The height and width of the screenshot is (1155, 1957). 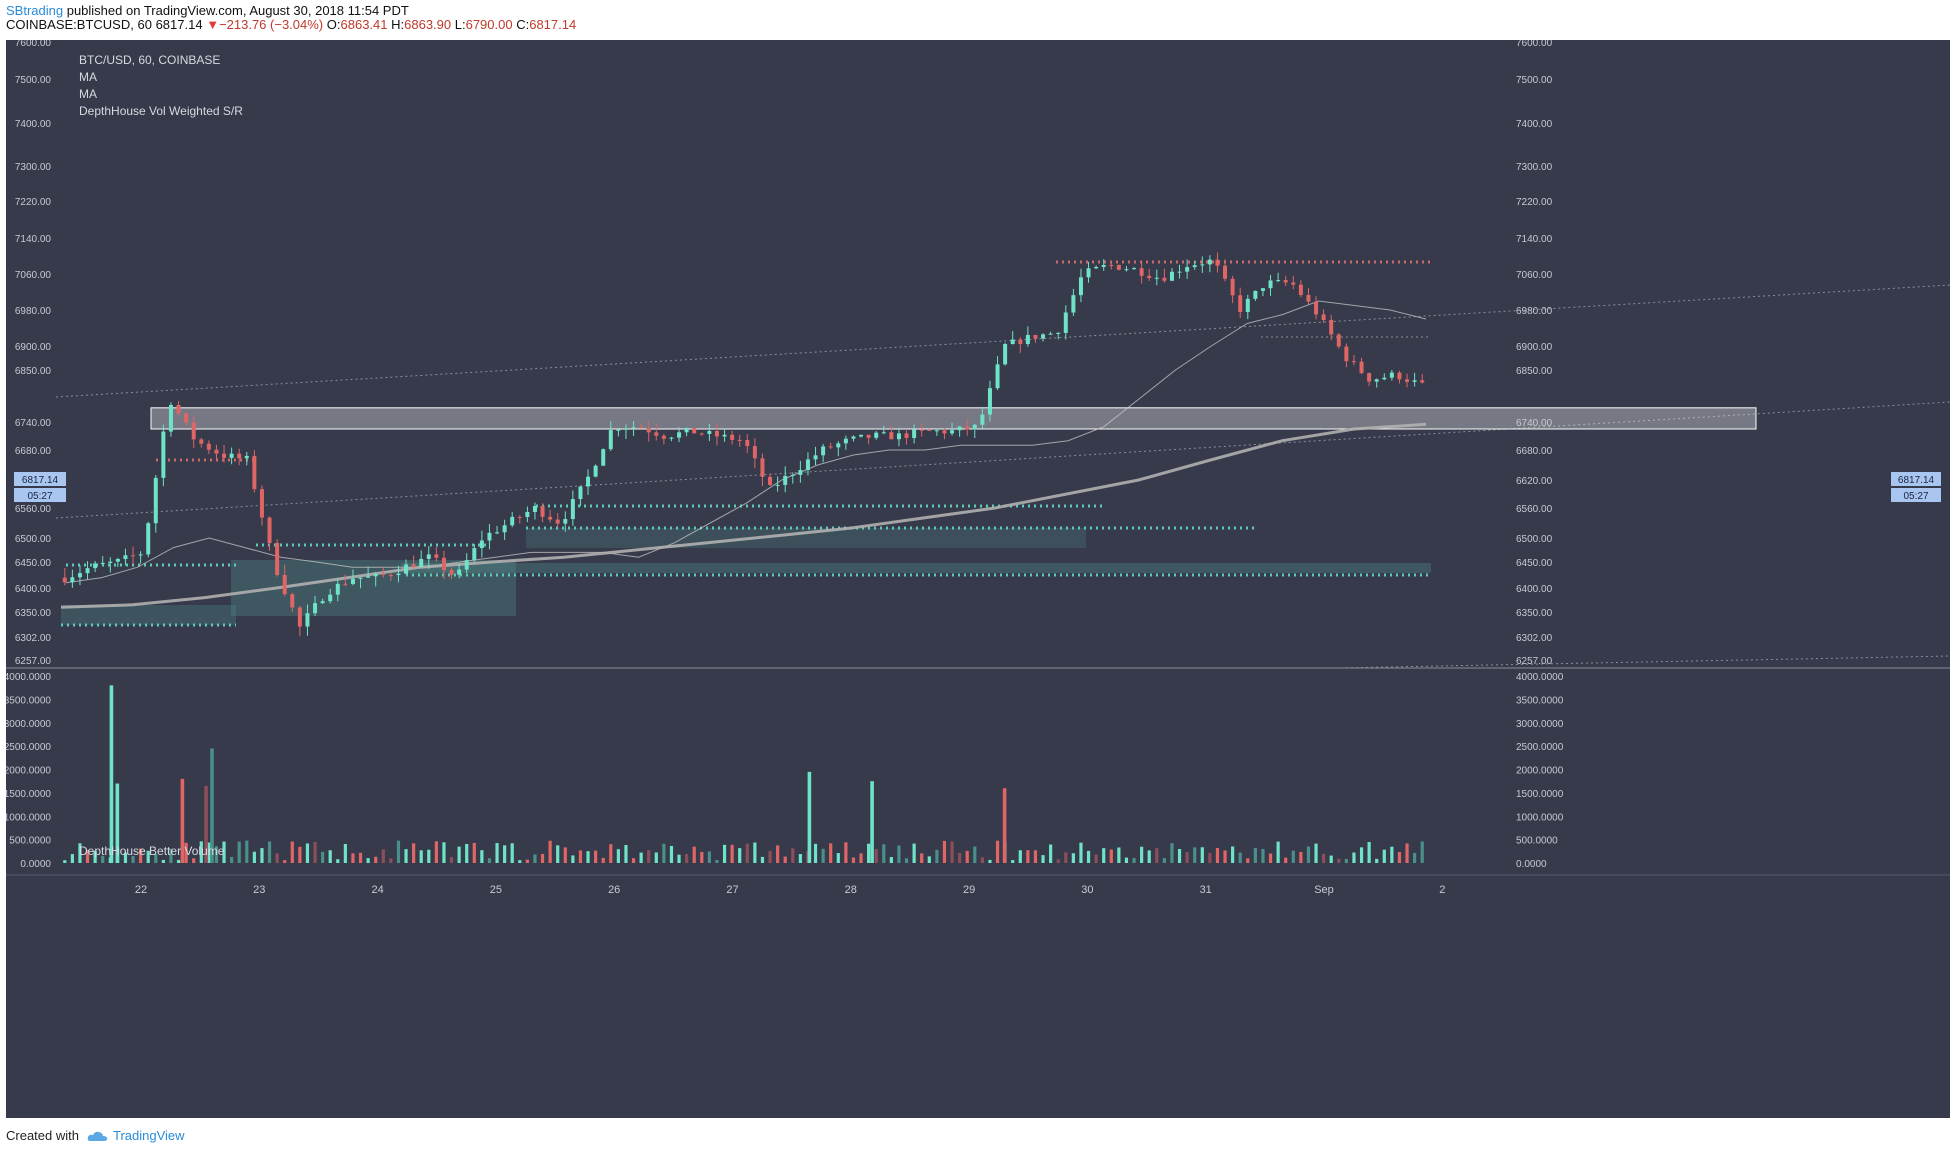 I want to click on author-link: SBtrading, so click(x=35, y=10).